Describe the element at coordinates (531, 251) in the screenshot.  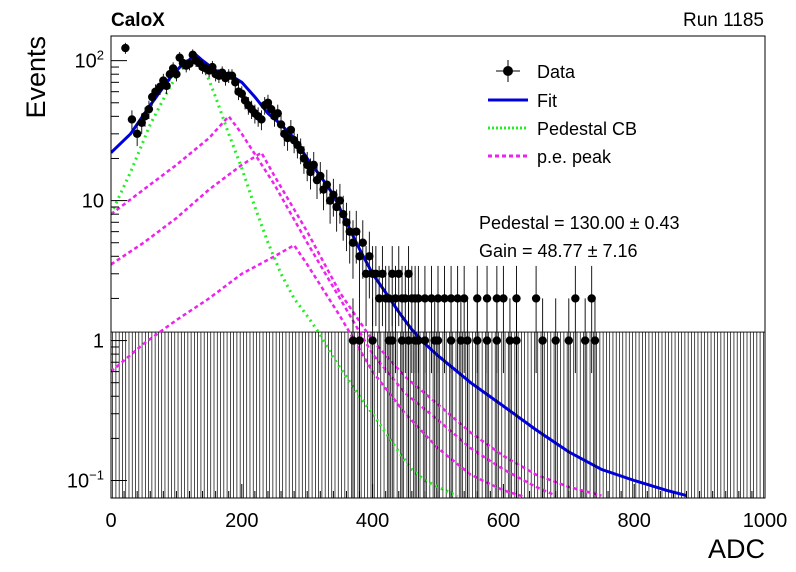
I see `gain-value: Gain = 48.77` at that location.